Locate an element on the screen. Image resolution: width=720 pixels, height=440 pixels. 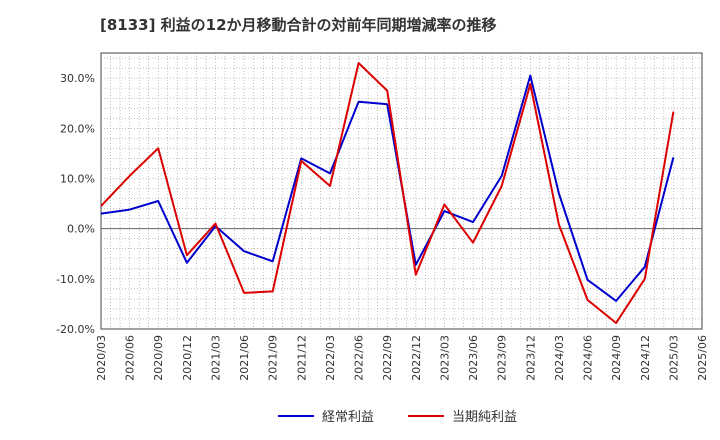
legend-label-1: 当期純利益 is located at coordinates (484, 417).